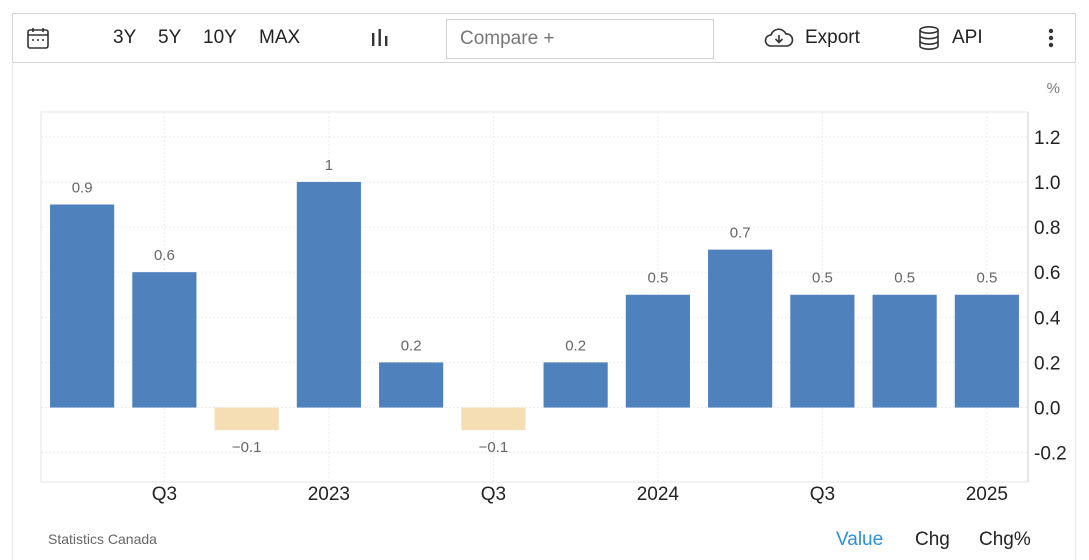 Image resolution: width=1089 pixels, height=560 pixels. I want to click on x-tick-label: 2023, so click(329, 494).